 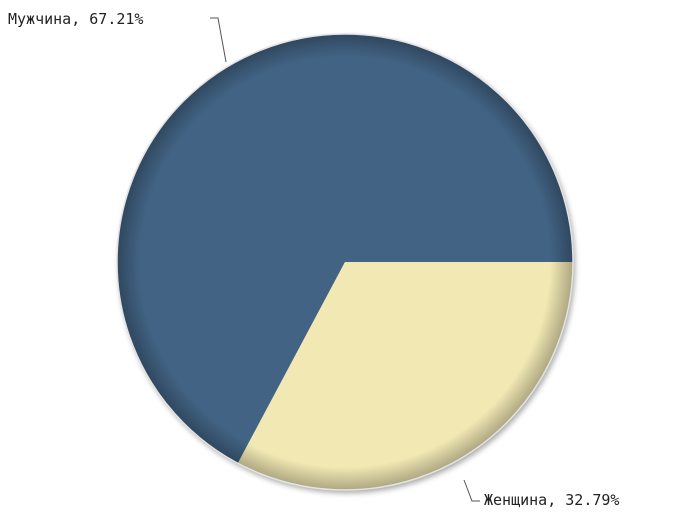 I want to click on leader-line-female, so click(x=471, y=490).